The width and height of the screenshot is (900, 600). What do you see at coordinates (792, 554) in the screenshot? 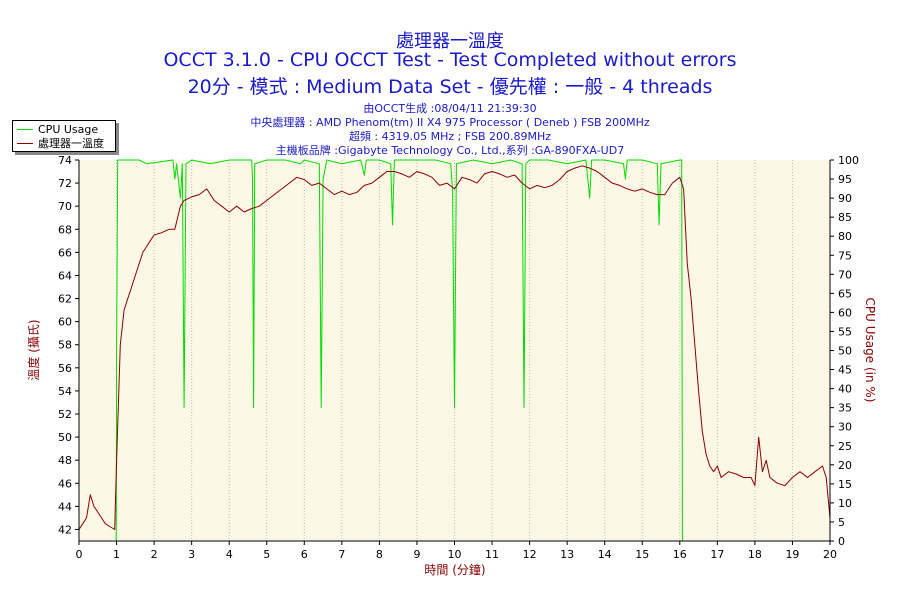
I see `x-tick-label: 19` at bounding box center [792, 554].